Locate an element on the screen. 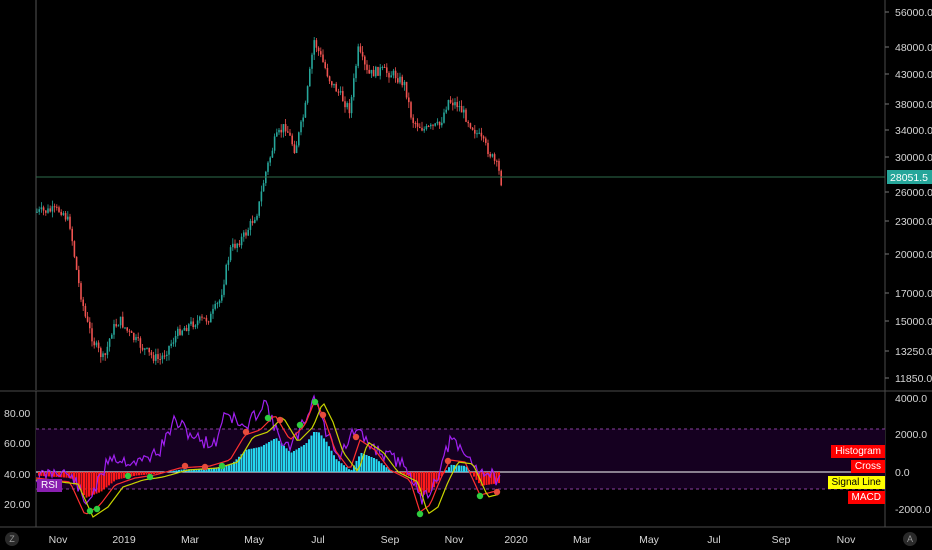 Image resolution: width=932 pixels, height=550 pixels. time-tick-label: Mar is located at coordinates (582, 540).